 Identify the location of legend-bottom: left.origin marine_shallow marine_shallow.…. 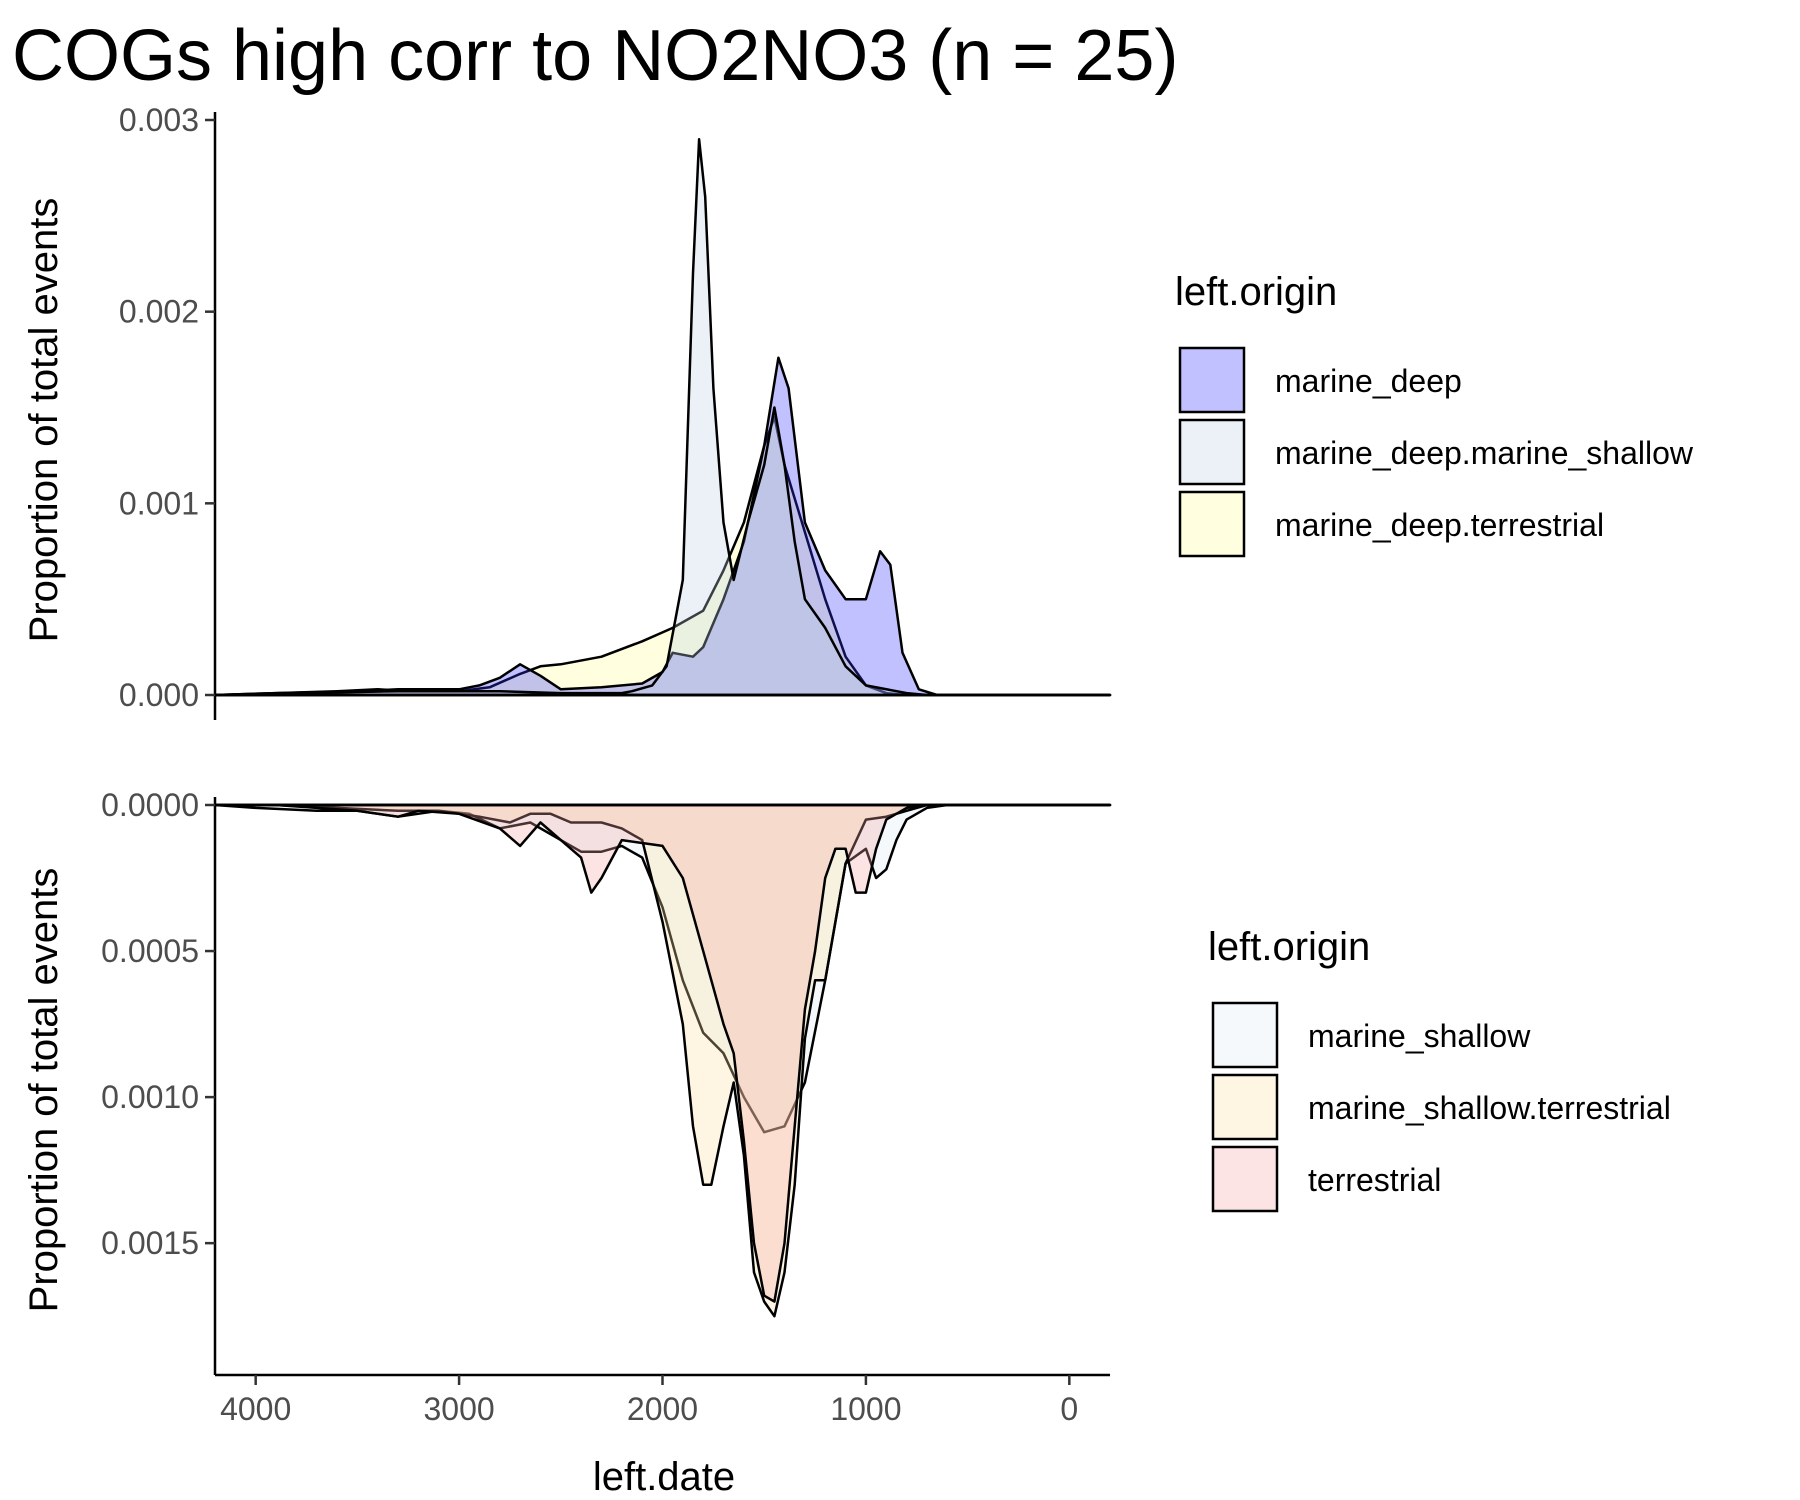
(1439, 1069).